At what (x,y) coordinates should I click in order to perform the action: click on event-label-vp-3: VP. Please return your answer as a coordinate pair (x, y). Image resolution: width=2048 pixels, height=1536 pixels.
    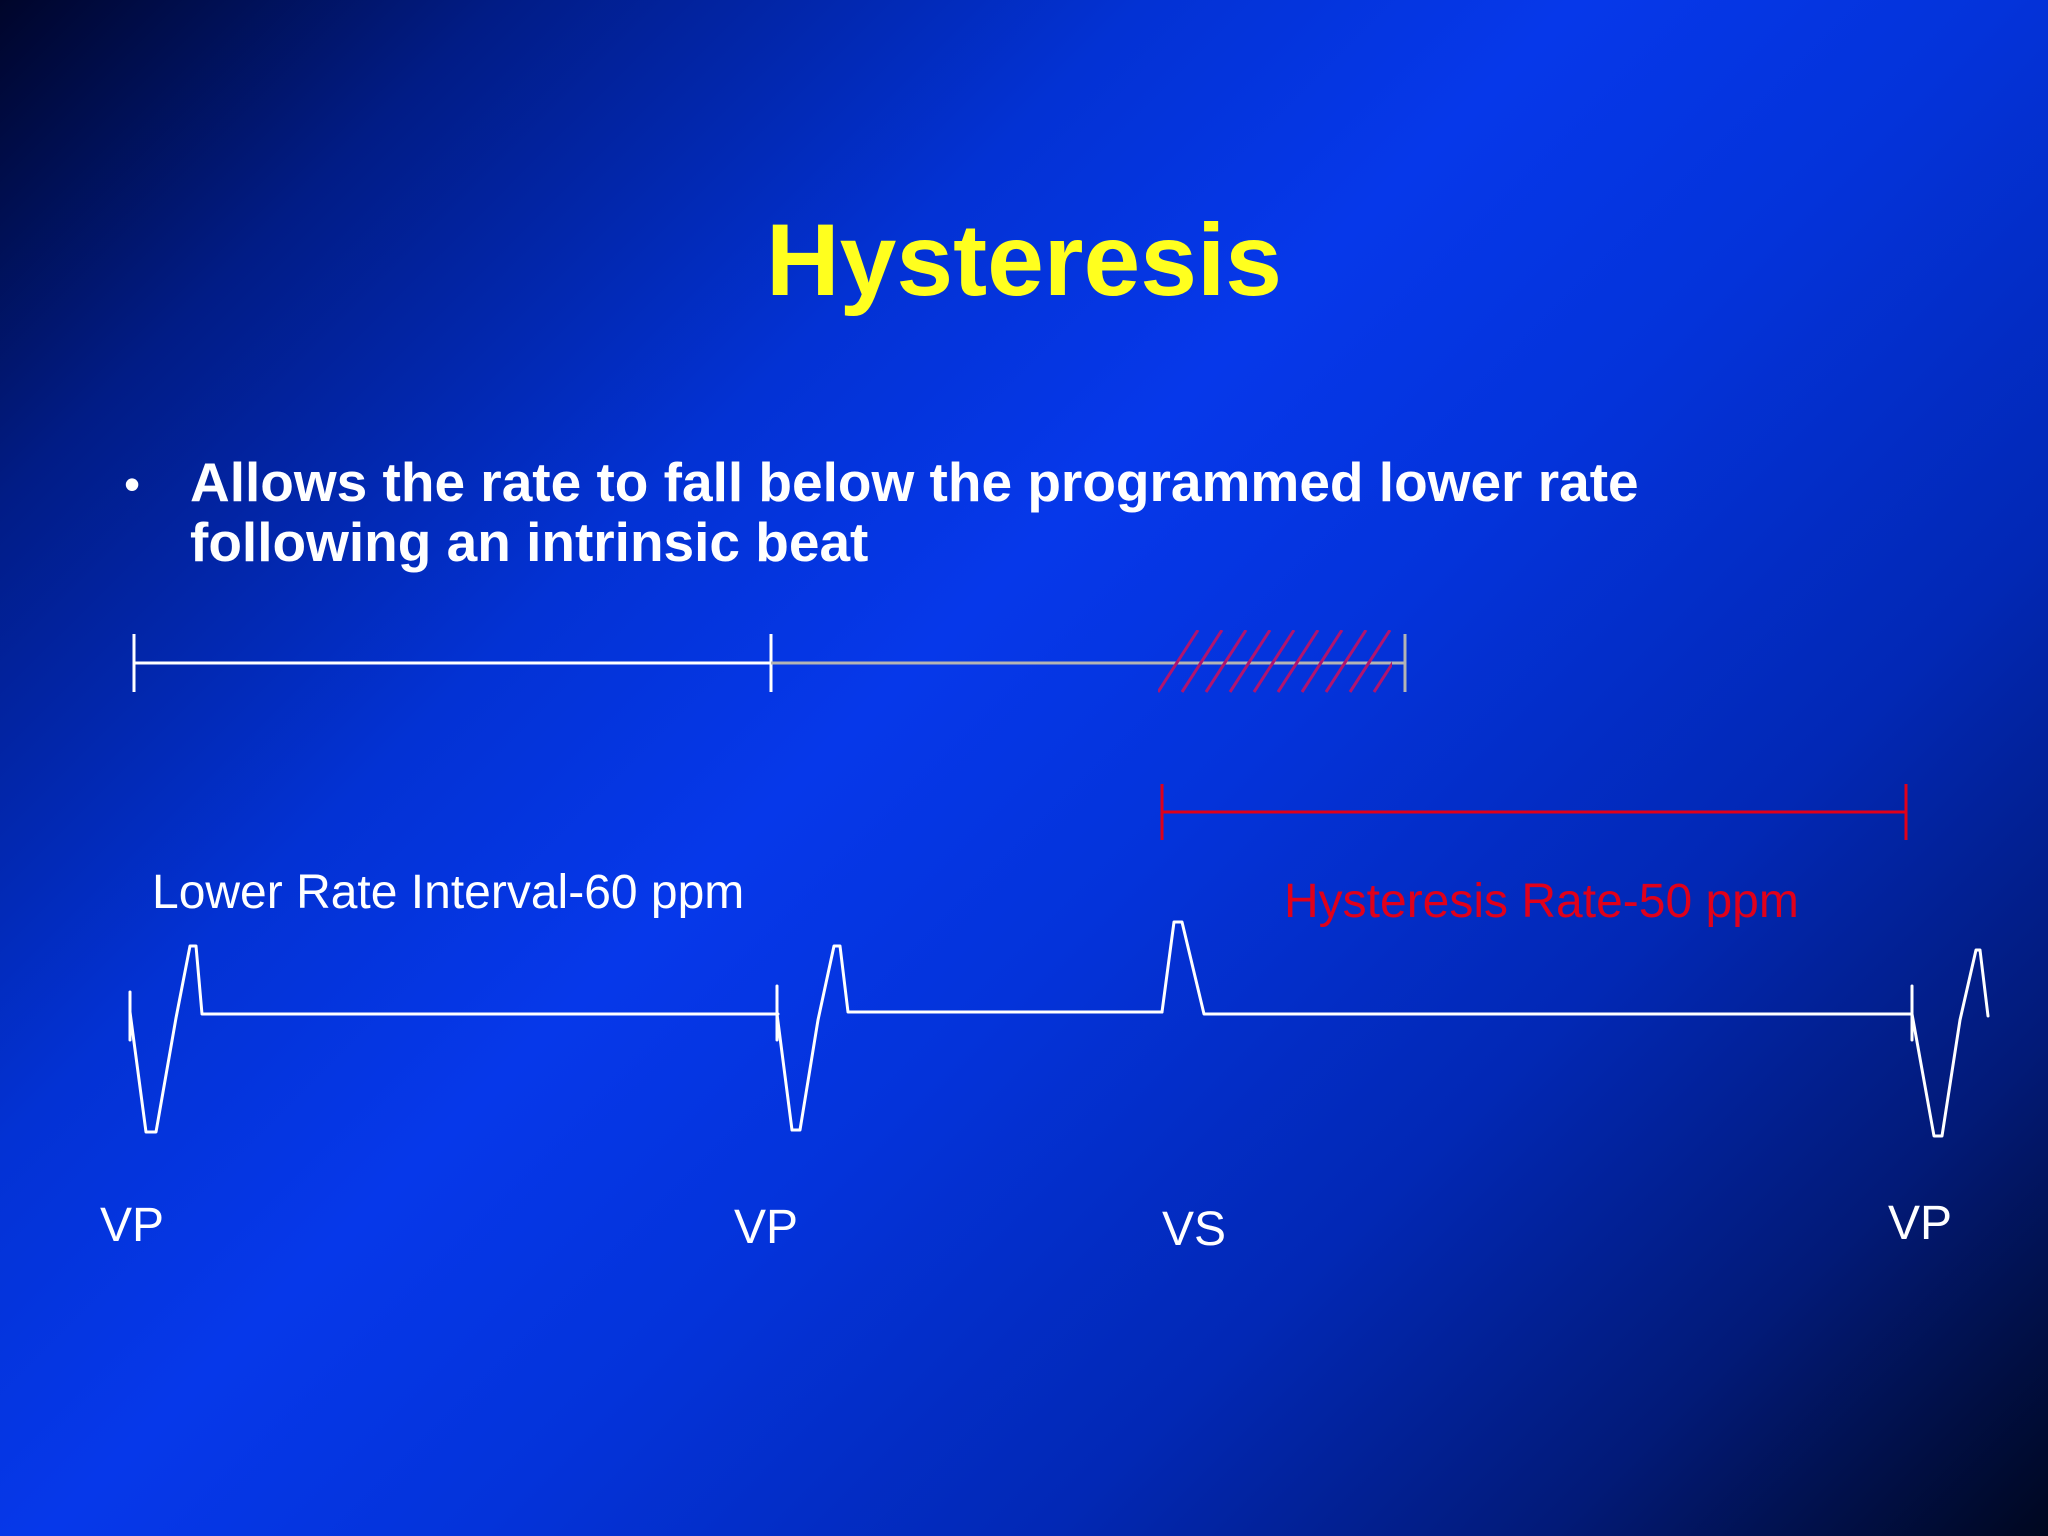
    Looking at the image, I should click on (1920, 1223).